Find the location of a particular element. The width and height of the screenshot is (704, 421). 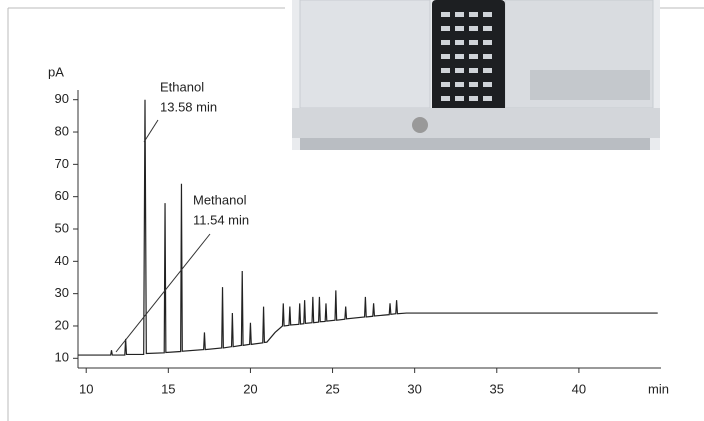

y-tick-label: 70 is located at coordinates (62, 163).